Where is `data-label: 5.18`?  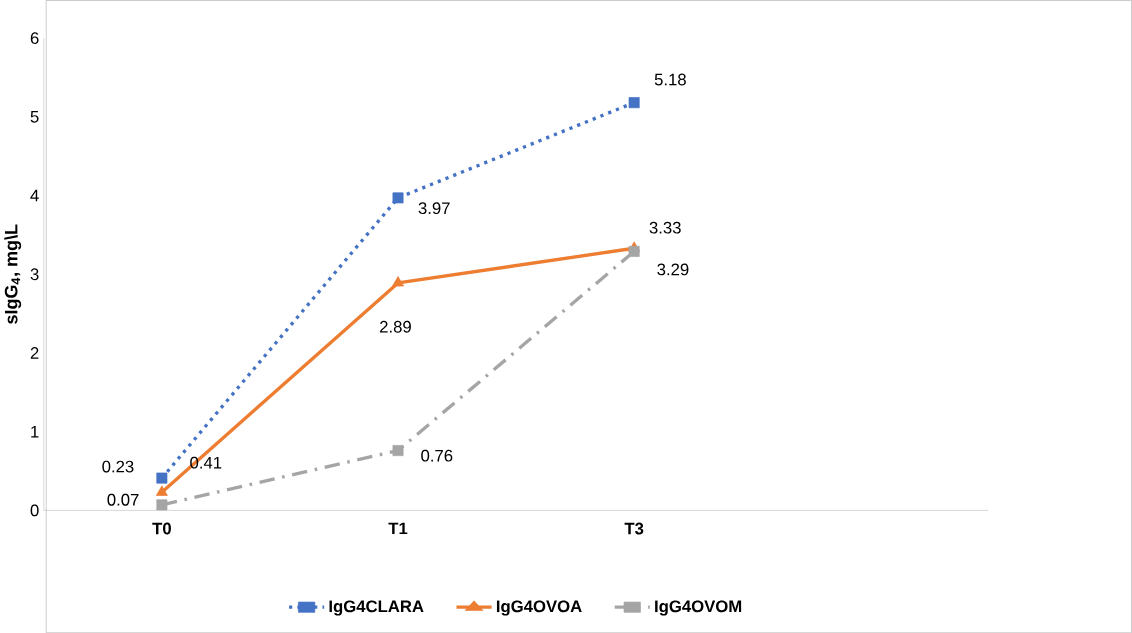
data-label: 5.18 is located at coordinates (670, 79).